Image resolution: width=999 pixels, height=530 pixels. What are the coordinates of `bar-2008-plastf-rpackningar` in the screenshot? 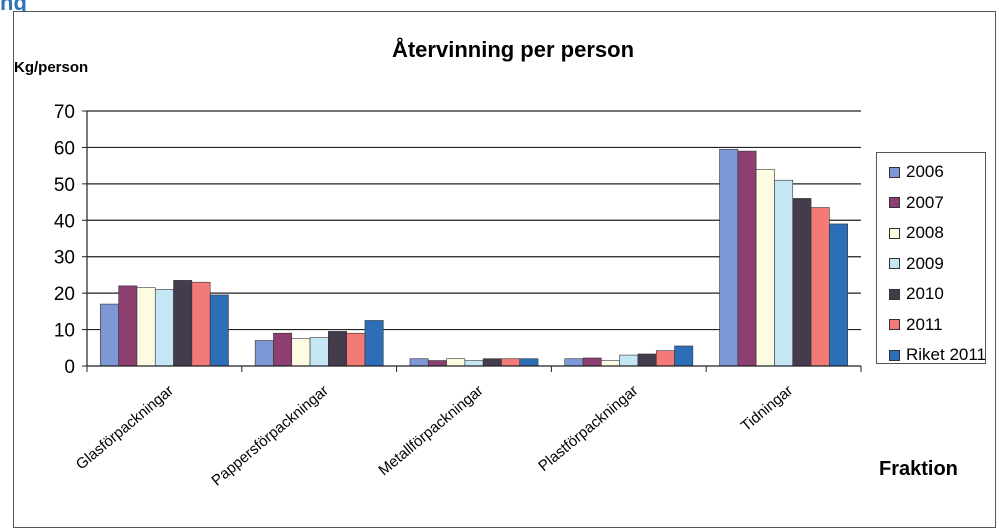 It's located at (610, 363).